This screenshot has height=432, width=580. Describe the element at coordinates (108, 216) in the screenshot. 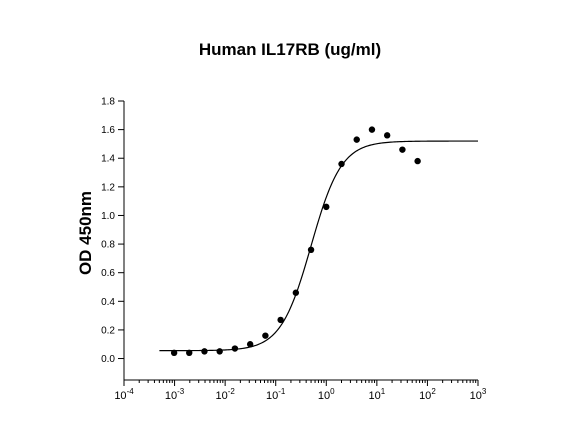

I see `y-tick-label: 1.0` at that location.